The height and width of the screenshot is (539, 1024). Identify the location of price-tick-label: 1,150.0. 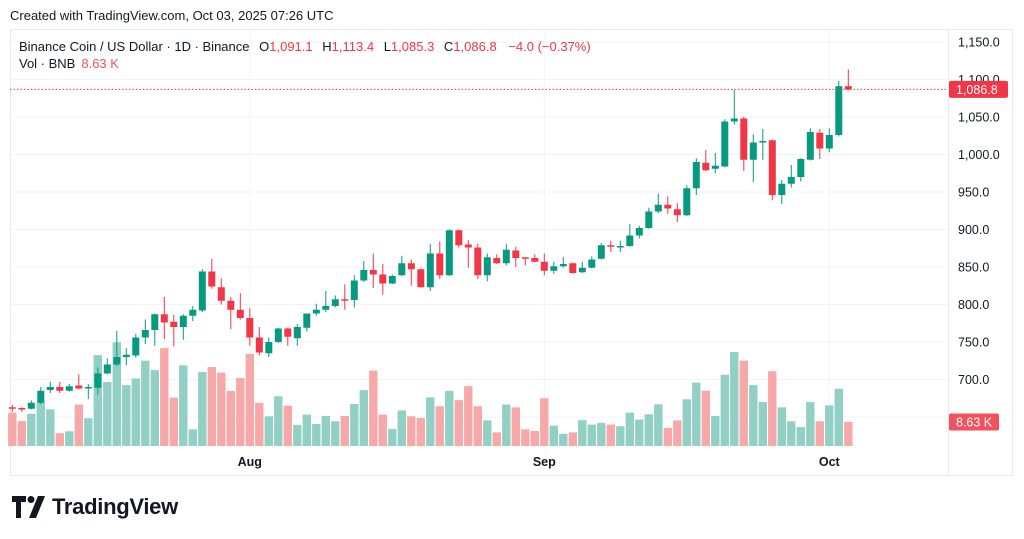
(979, 43).